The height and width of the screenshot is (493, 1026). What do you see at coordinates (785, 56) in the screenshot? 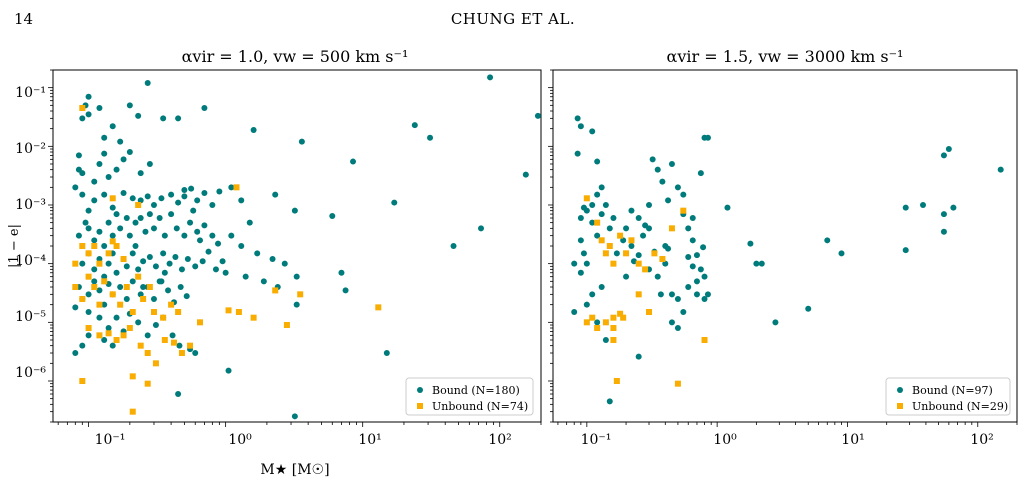
I see `panel-title-right: αvir = 1.5, vw = 3000 km s⁻¹` at bounding box center [785, 56].